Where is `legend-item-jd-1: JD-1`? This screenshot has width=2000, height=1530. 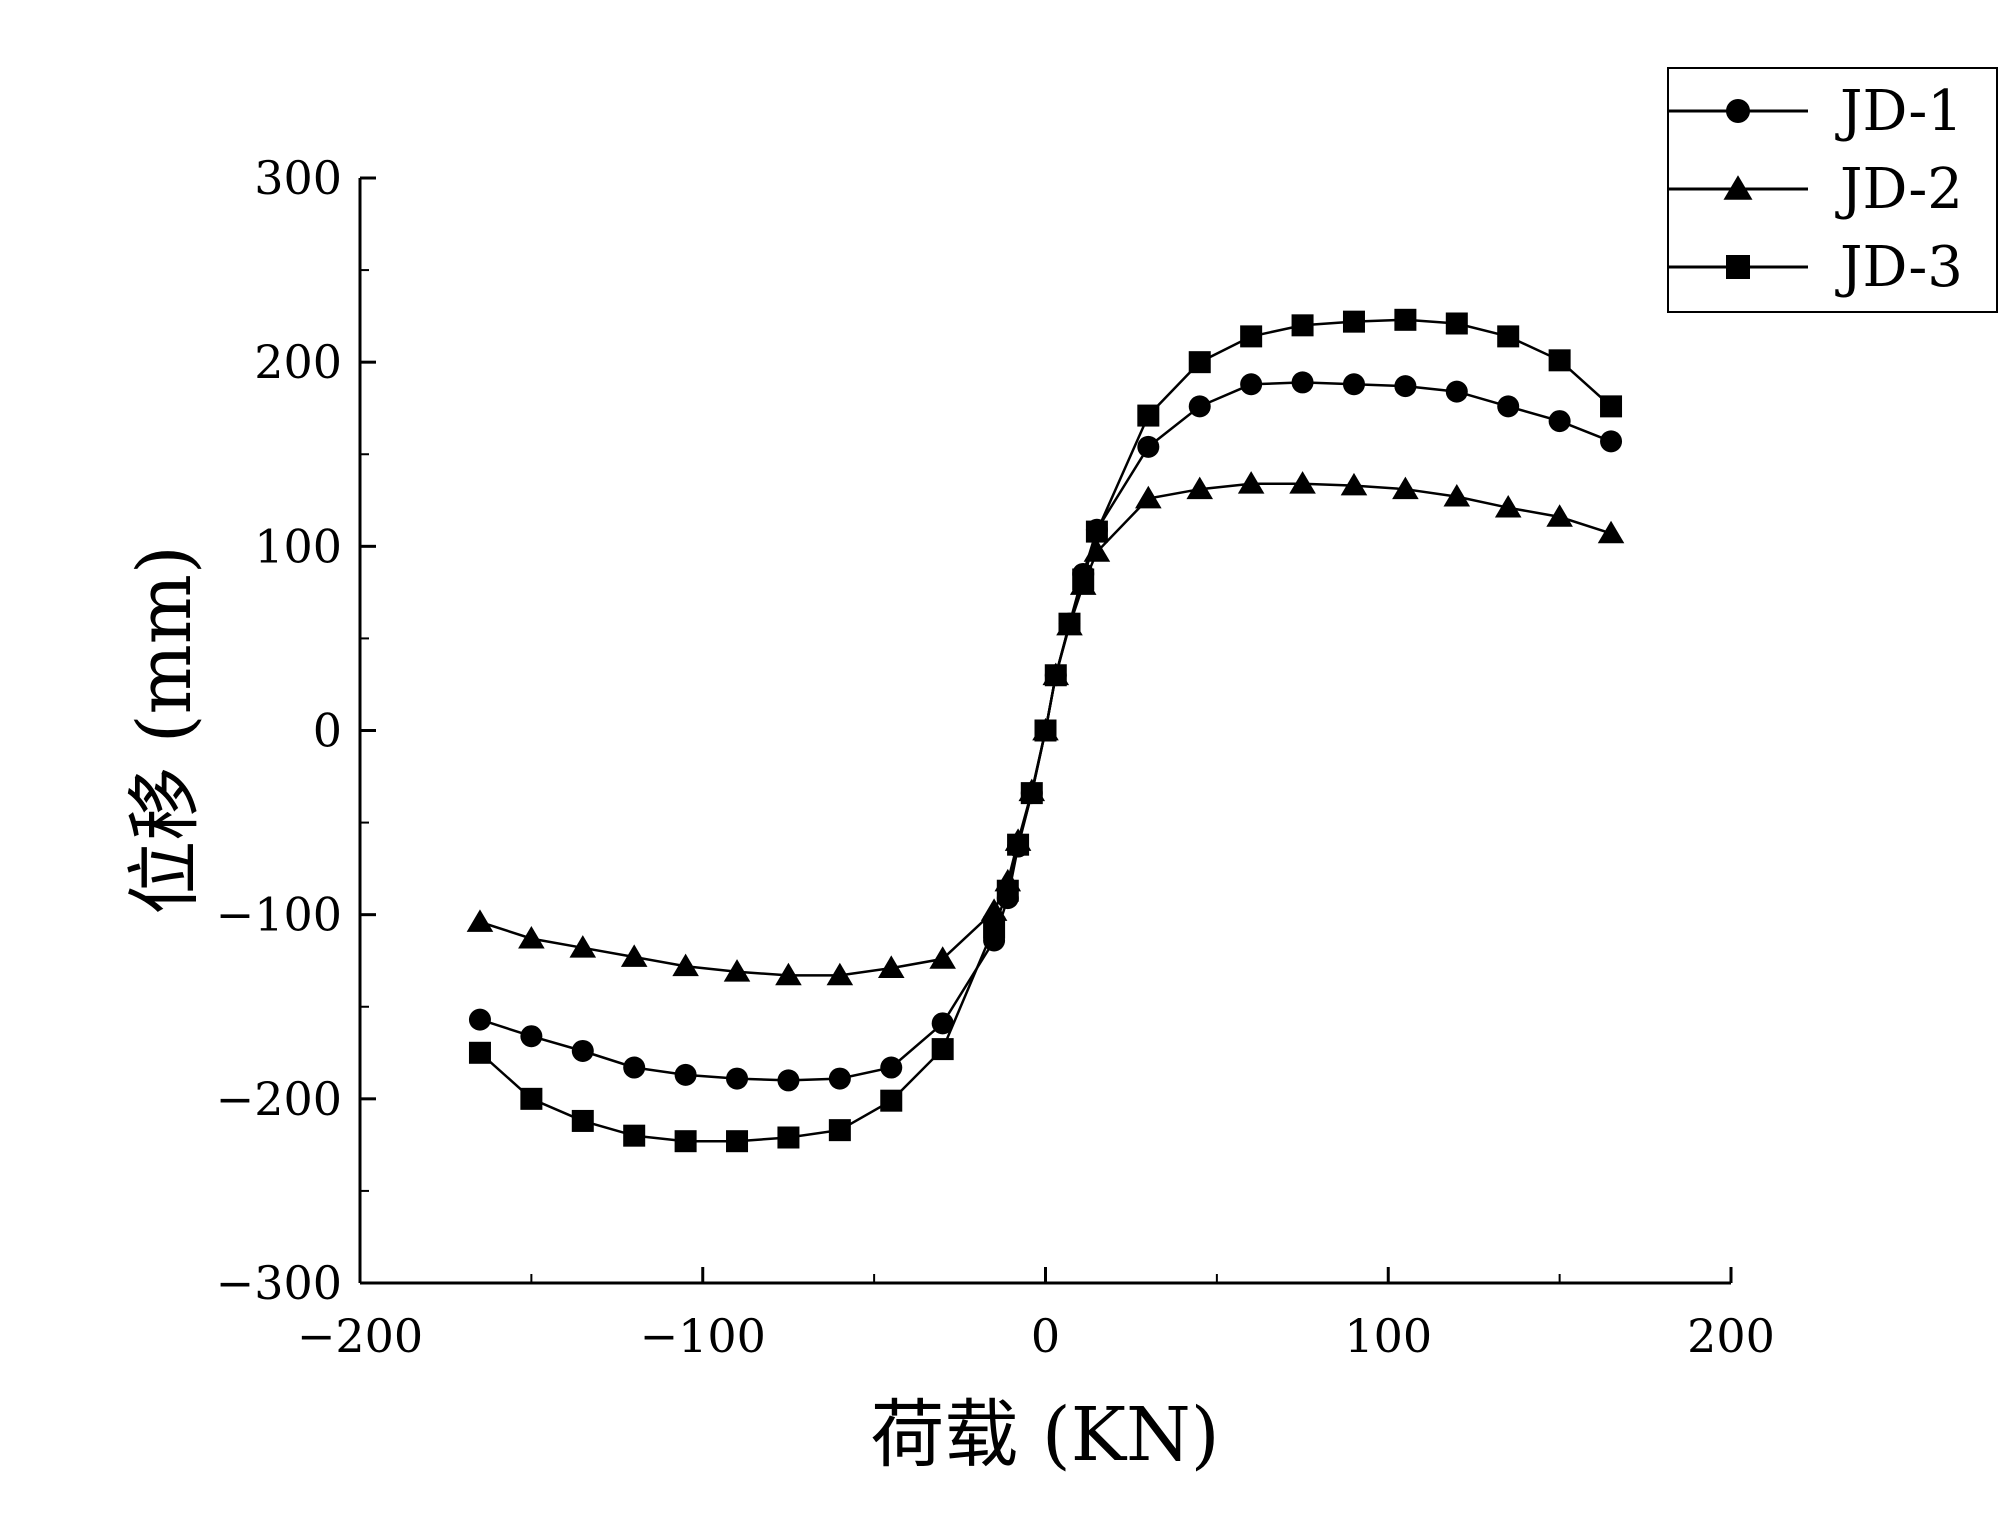 legend-item-jd-1: JD-1 is located at coordinates (1815, 111).